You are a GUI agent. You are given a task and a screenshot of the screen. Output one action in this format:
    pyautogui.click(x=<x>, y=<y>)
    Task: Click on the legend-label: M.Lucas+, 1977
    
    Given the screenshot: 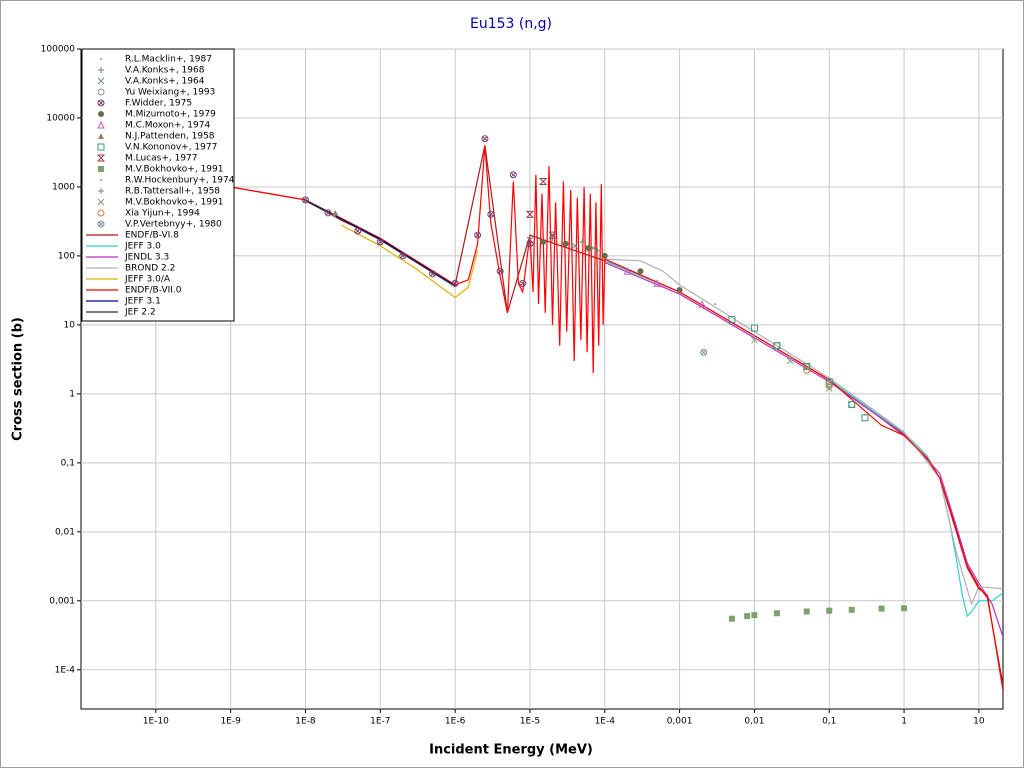 What is the action you would take?
    pyautogui.click(x=161, y=159)
    